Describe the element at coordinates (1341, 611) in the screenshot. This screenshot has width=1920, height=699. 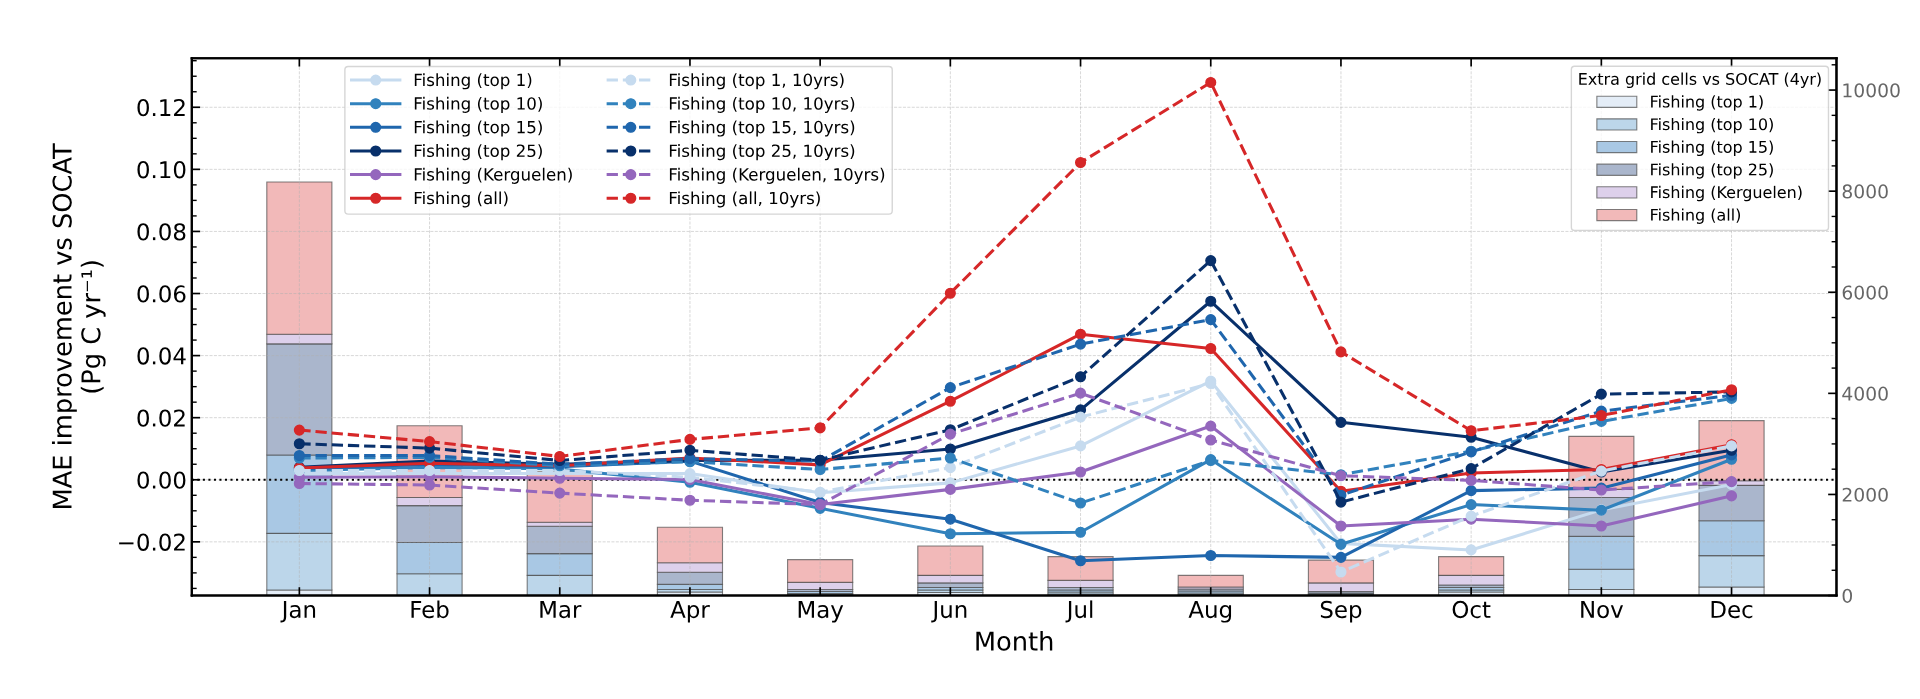
I see `x-tick-label: Sep` at that location.